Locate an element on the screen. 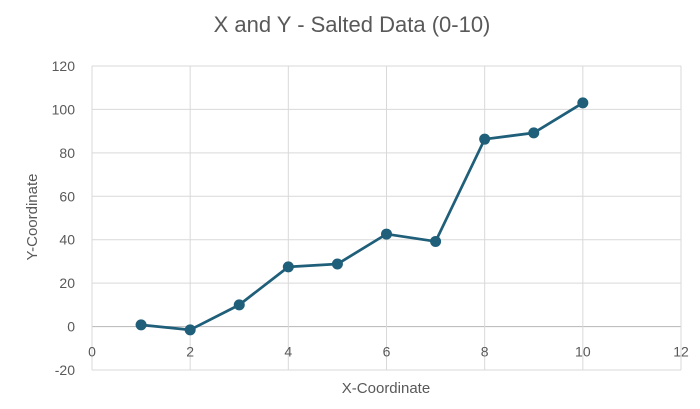 This screenshot has height=409, width=700. y-axis-title: Y-Coordinate is located at coordinates (32, 216).